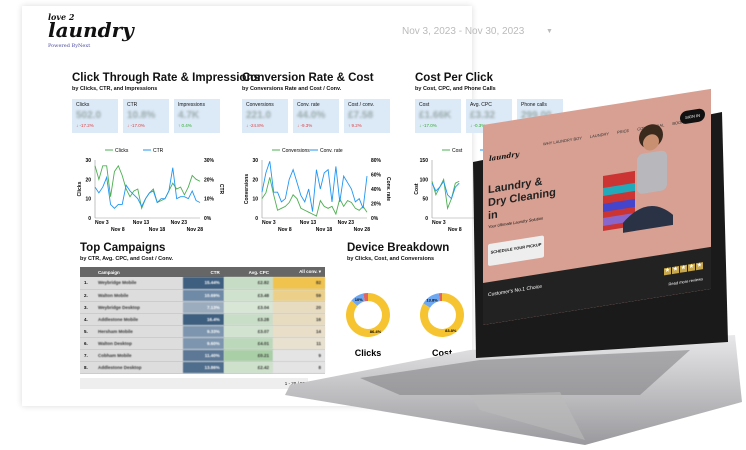  I want to click on row-rank: 6., so click(87, 343).